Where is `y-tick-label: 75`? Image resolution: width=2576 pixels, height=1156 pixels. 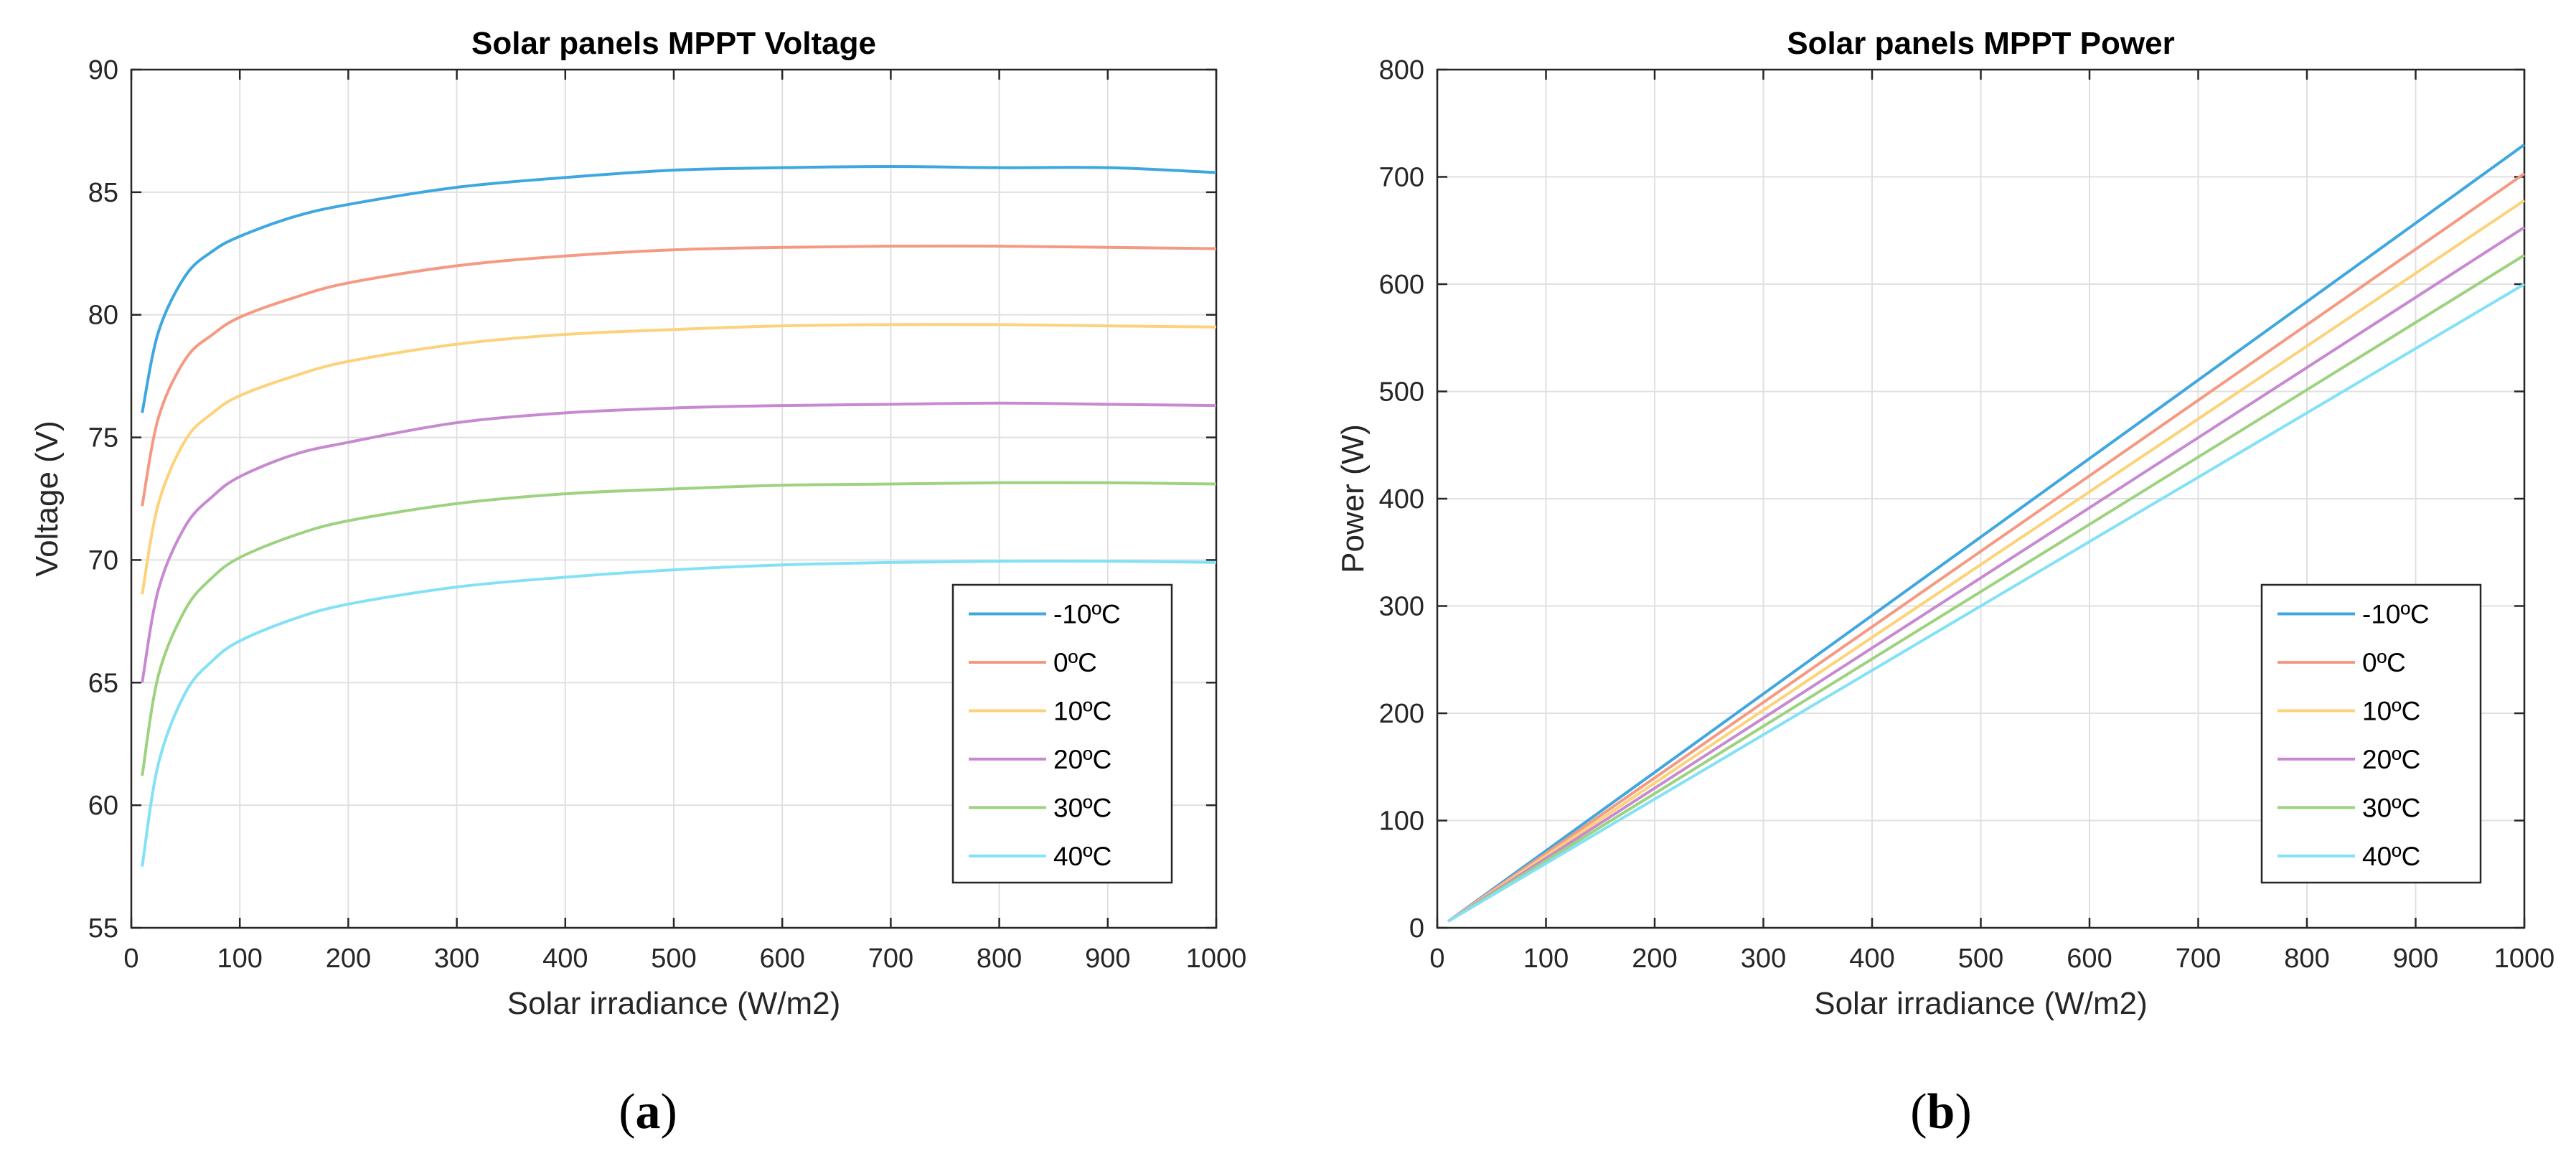 y-tick-label: 75 is located at coordinates (103, 439).